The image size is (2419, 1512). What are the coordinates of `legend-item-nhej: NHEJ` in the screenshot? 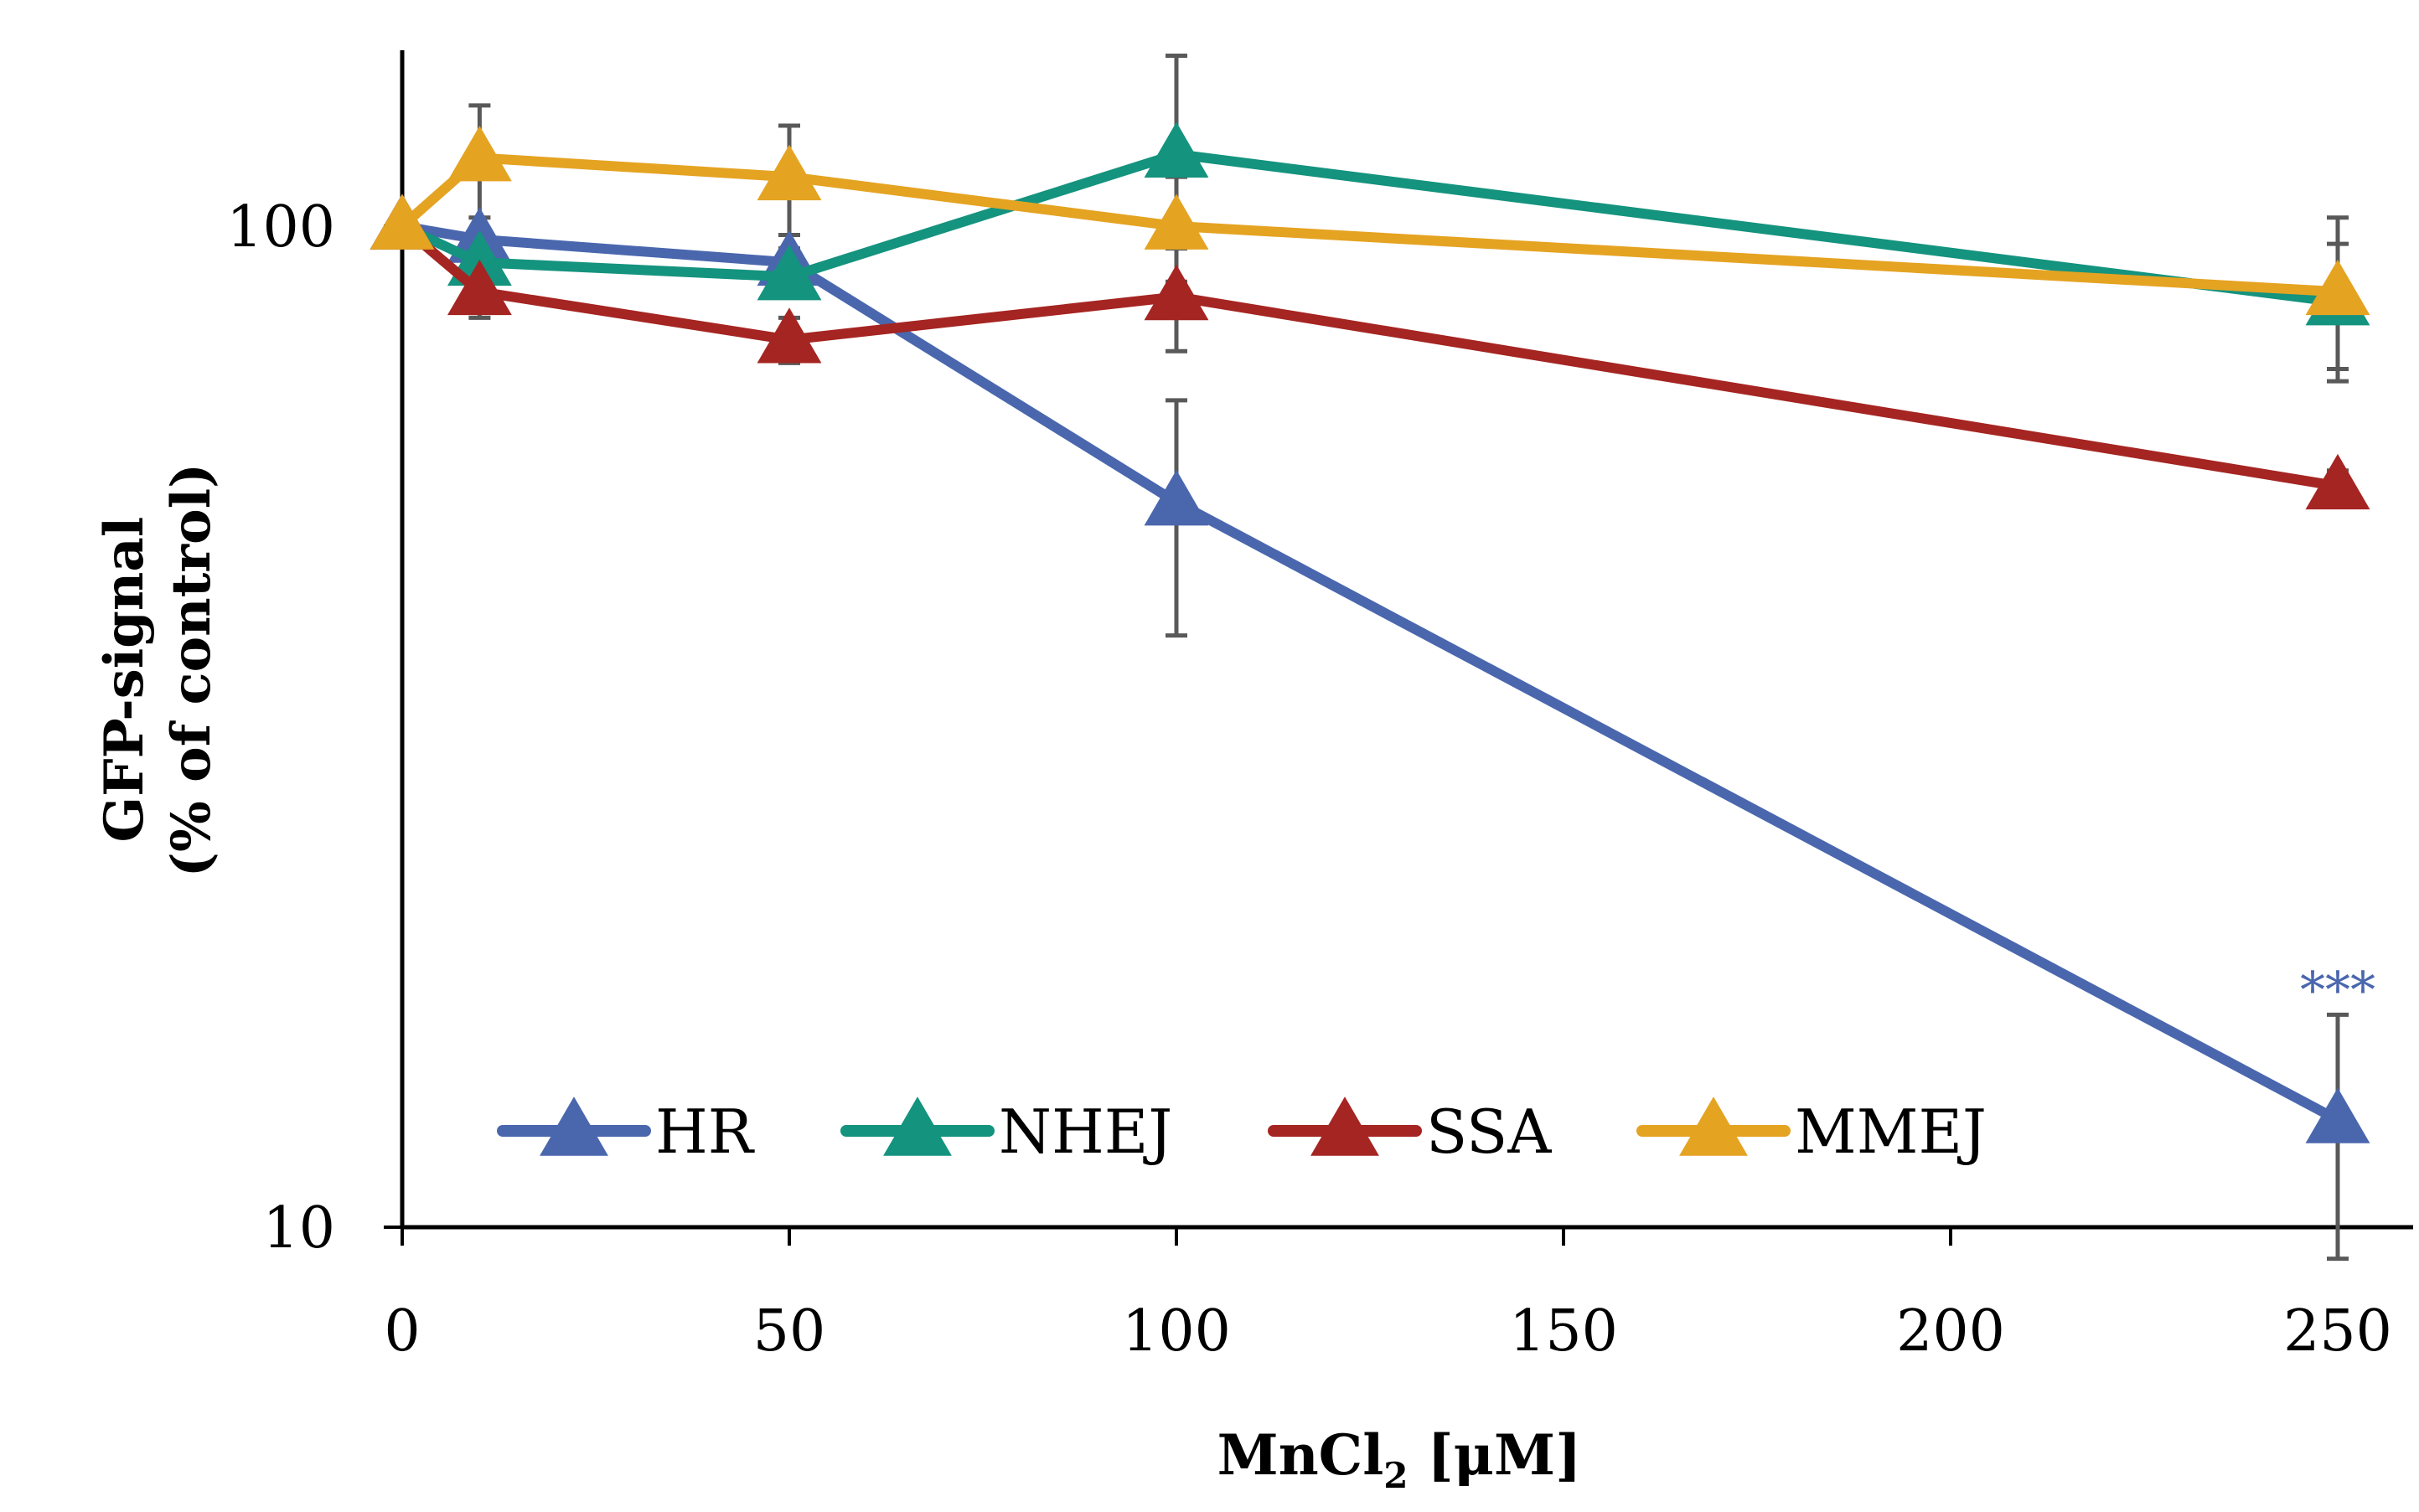 It's located at (1006, 1132).